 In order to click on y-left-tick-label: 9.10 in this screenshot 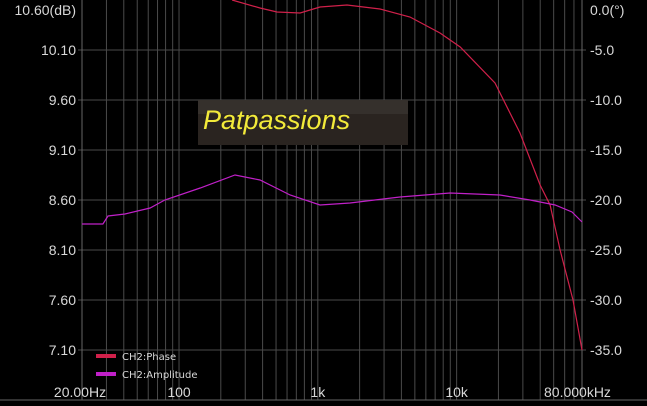, I will do `click(62, 150)`.